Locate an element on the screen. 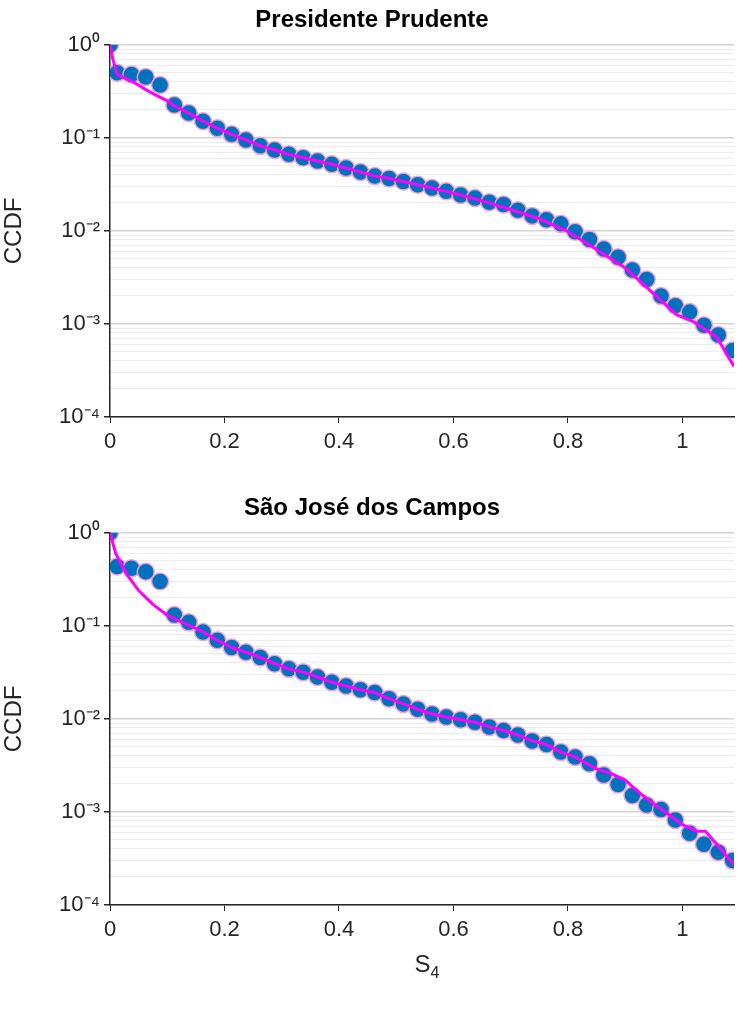  chart-title: São José dos Campos is located at coordinates (372, 507).